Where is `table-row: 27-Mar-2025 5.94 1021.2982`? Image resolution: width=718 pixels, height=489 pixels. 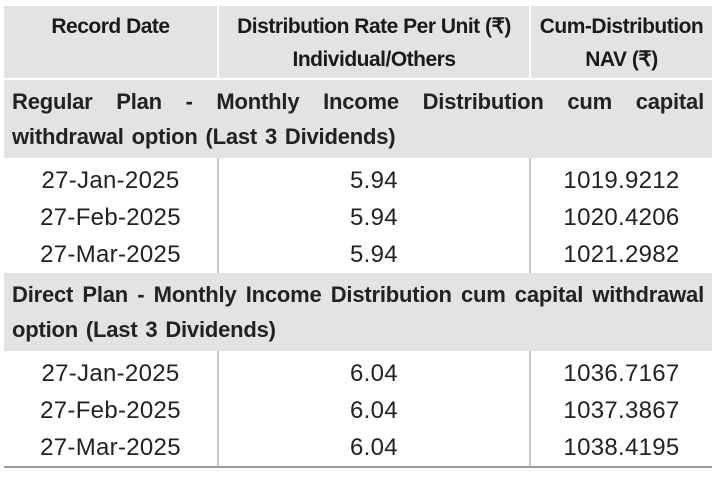 table-row: 27-Mar-2025 5.94 1021.2982 is located at coordinates (358, 254).